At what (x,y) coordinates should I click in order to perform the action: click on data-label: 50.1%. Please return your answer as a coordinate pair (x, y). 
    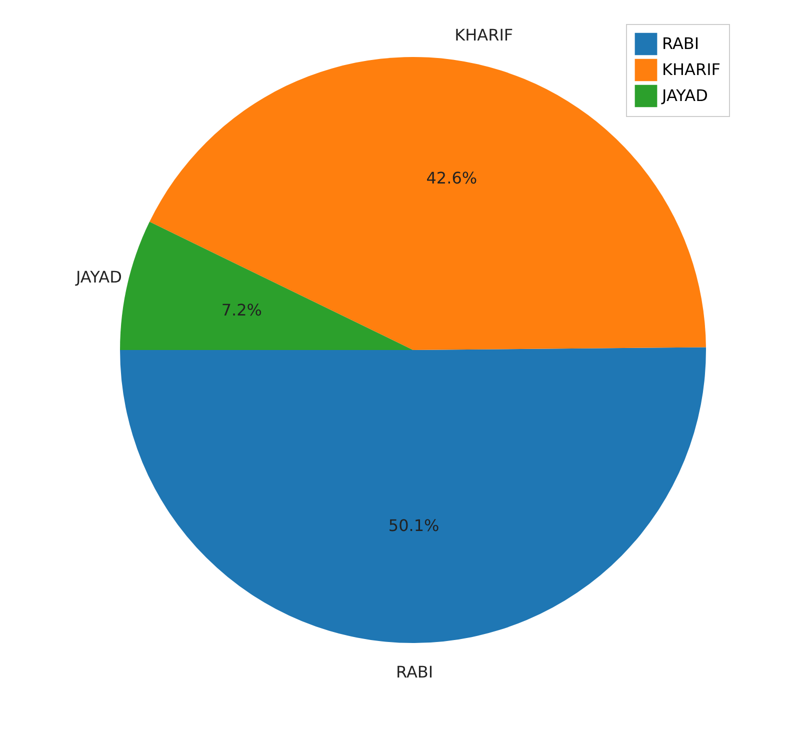
    Looking at the image, I should click on (414, 525).